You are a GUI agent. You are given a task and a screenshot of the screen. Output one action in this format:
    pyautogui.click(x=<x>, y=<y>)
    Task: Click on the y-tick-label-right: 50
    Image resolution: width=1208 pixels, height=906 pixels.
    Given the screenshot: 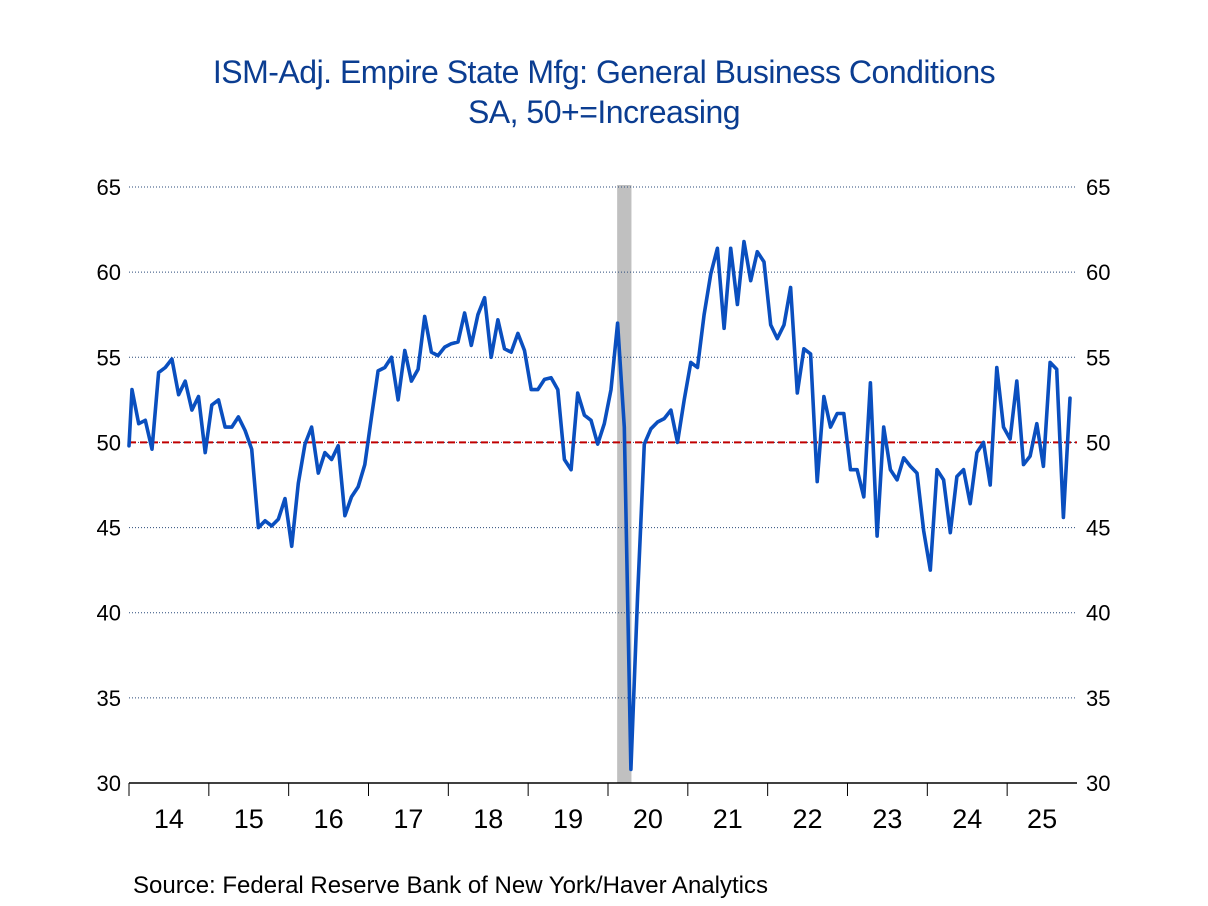 What is the action you would take?
    pyautogui.click(x=1098, y=442)
    